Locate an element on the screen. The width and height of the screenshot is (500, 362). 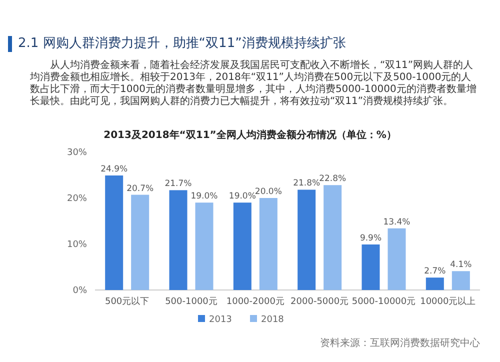
x-tick-label: 5000-10000元 is located at coordinates (384, 301).